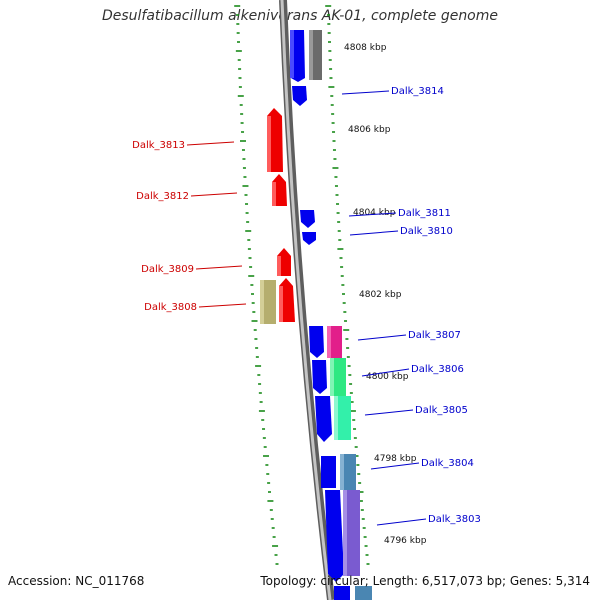 Image resolution: width=600 pixels, height=600 pixels. What do you see at coordinates (167, 269) in the screenshot?
I see `gene-label-dalk-3809: Dalk_3809` at bounding box center [167, 269].